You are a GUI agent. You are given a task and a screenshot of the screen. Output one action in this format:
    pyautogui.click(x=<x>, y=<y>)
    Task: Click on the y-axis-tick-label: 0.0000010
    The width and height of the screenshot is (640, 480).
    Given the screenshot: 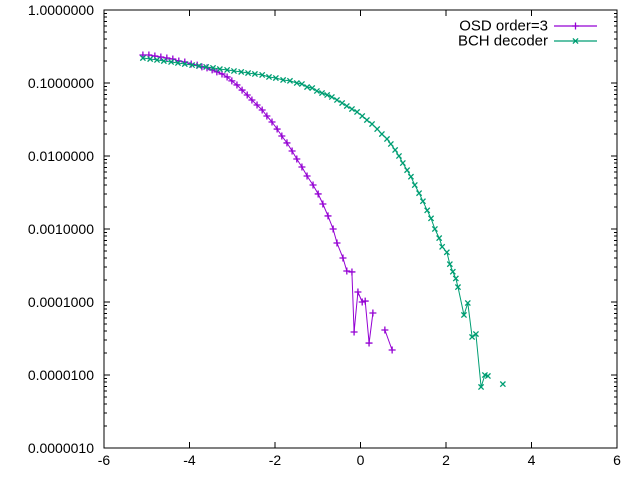 What is the action you would take?
    pyautogui.click(x=61, y=448)
    